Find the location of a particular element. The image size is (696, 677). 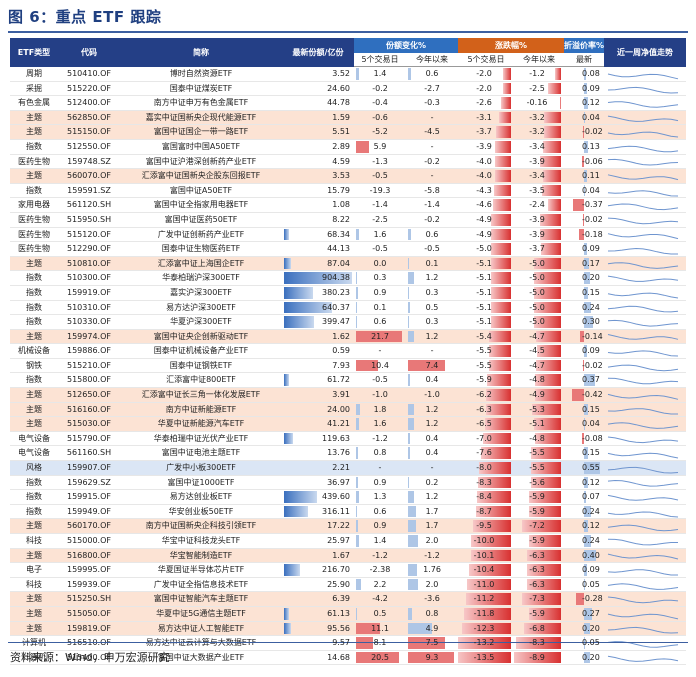

share-change-value: -5.8 is located at coordinates (432, 190).